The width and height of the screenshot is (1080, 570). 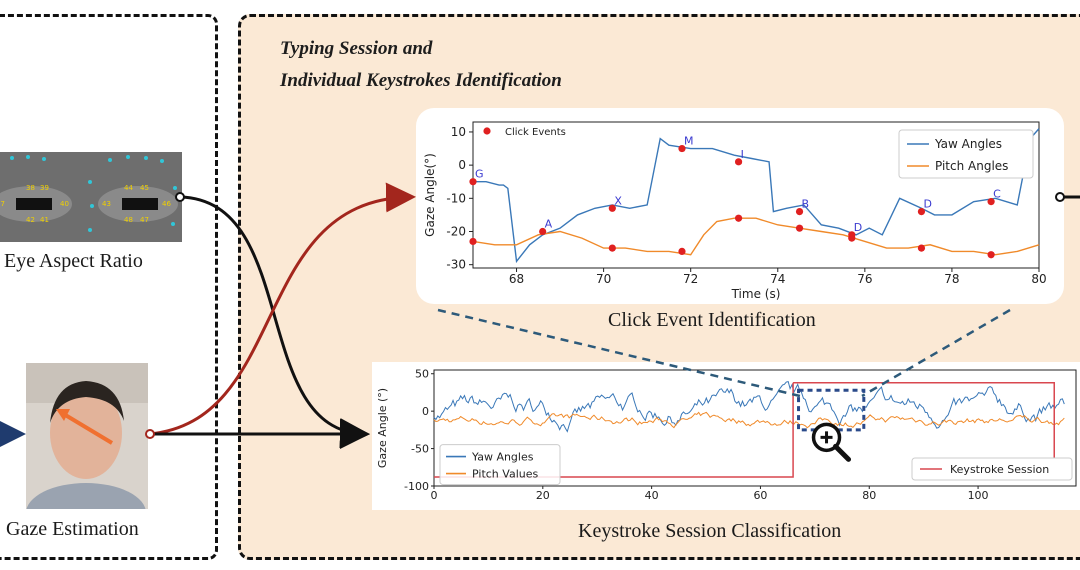 What do you see at coordinates (456, 198) in the screenshot?
I see `y-tick-label: -10` at bounding box center [456, 198].